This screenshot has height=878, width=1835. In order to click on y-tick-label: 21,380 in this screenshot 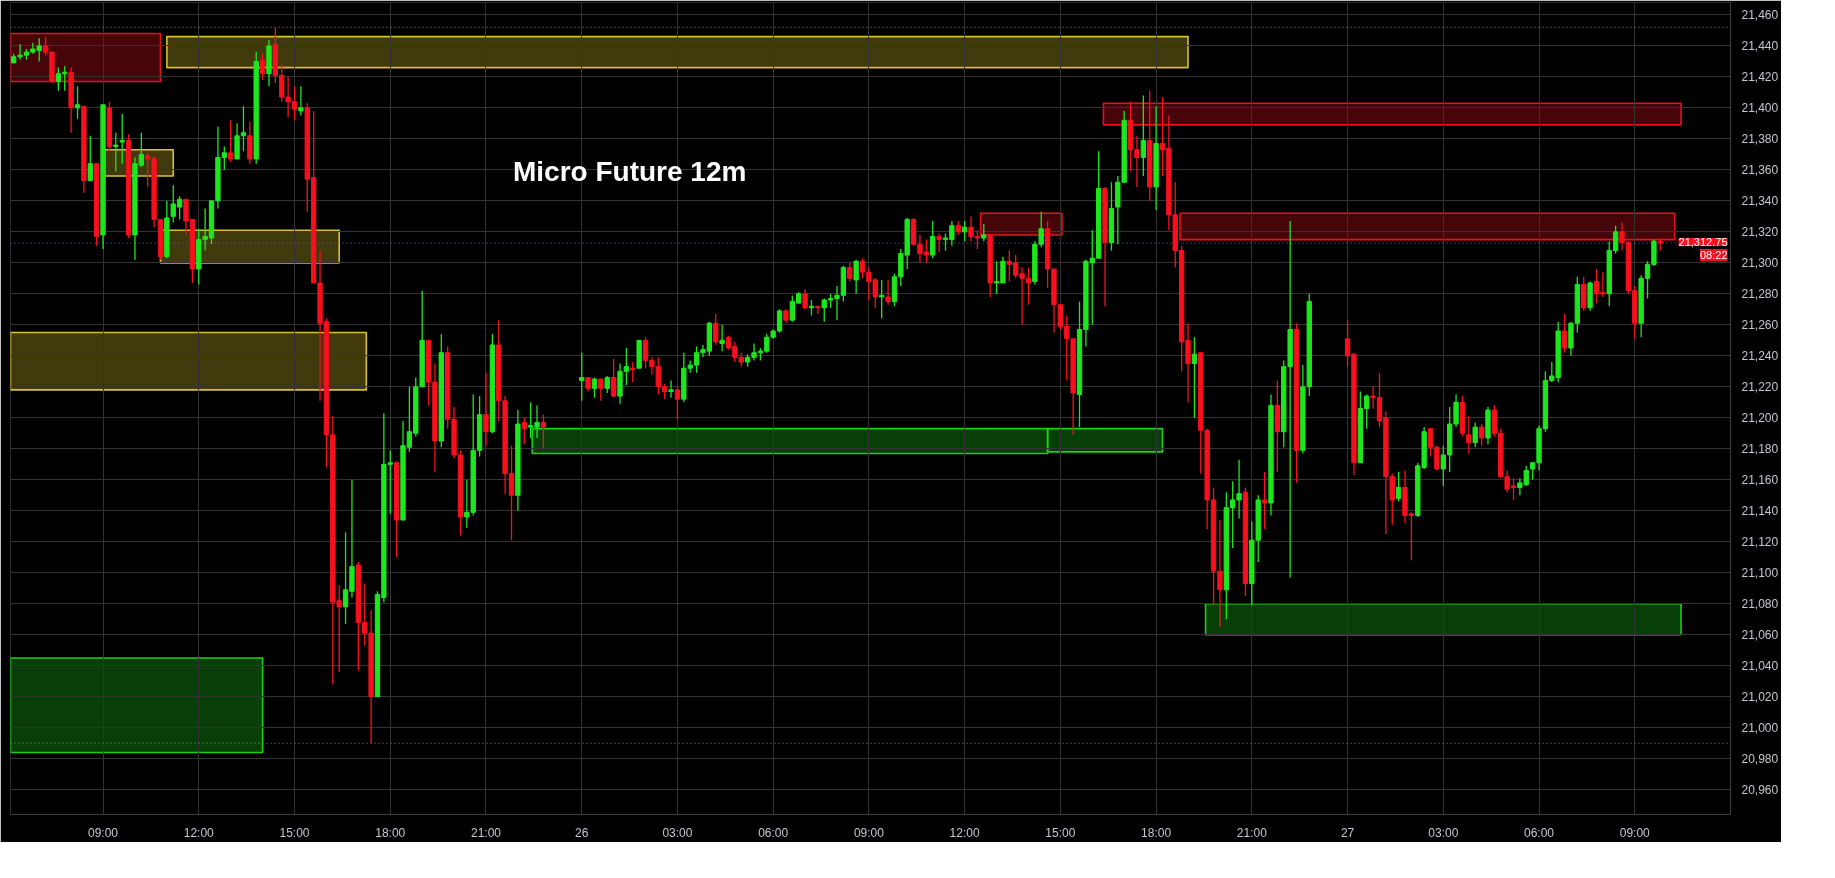, I will do `click(1760, 139)`.